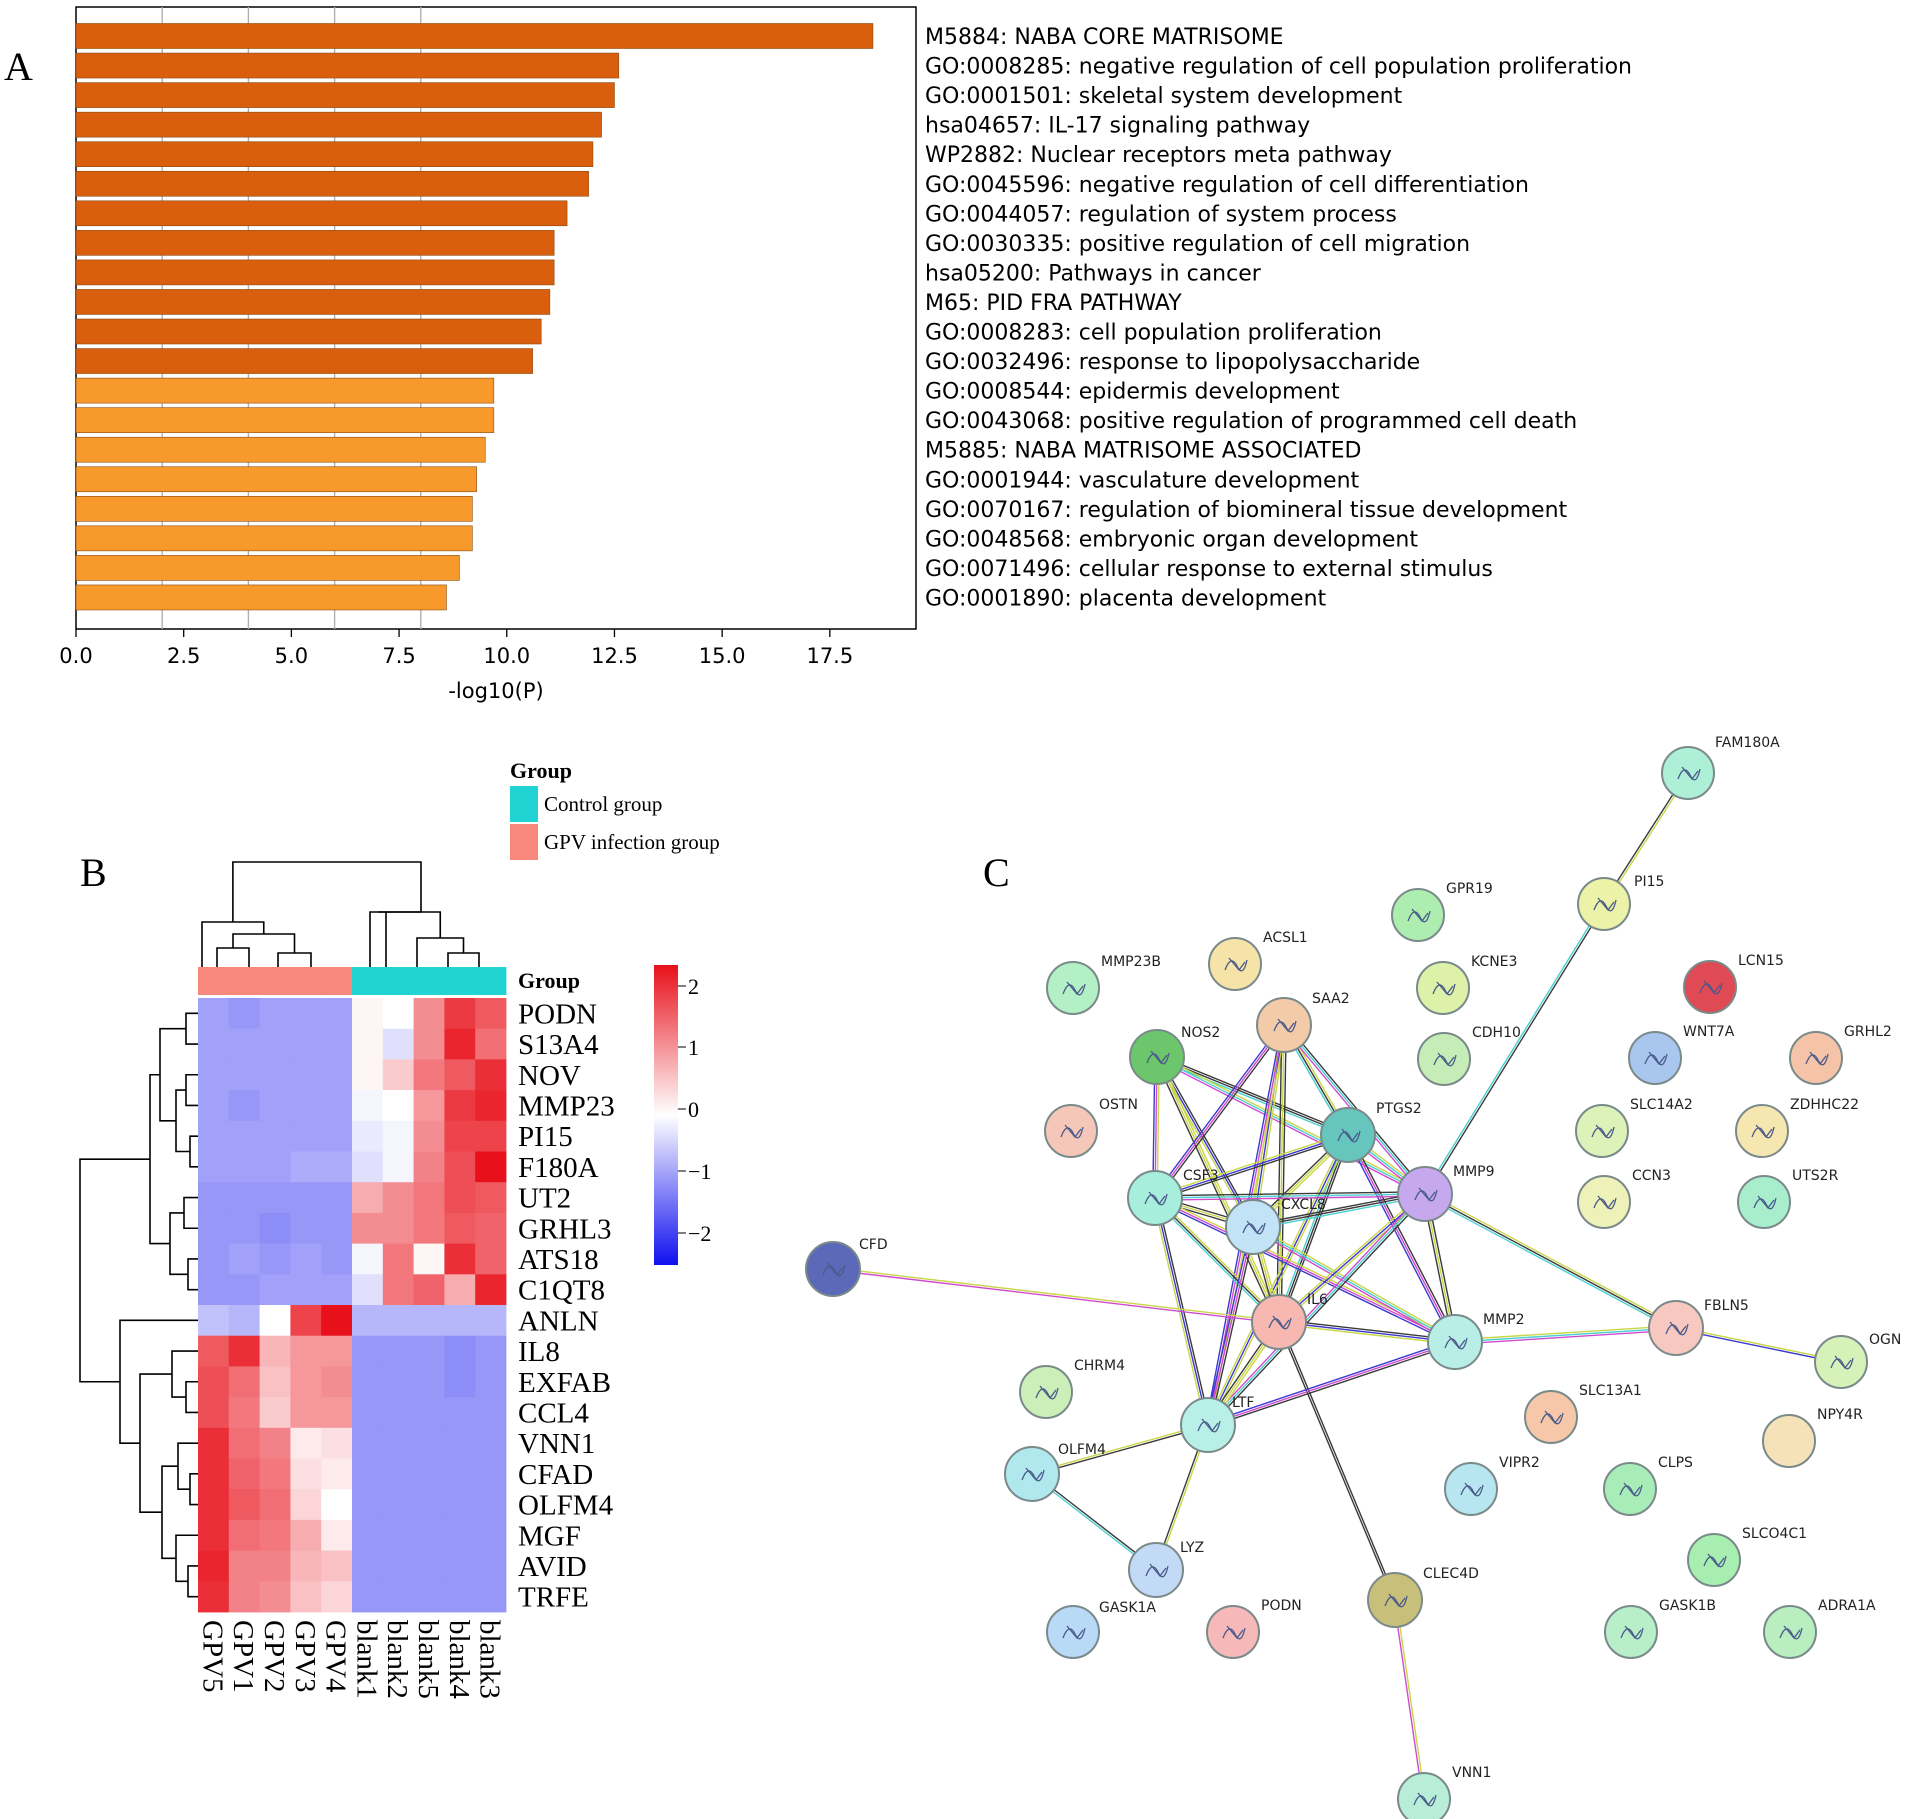 The image size is (1907, 1819). What do you see at coordinates (243, 1656) in the screenshot?
I see `heatmap-column-label: GPV1` at bounding box center [243, 1656].